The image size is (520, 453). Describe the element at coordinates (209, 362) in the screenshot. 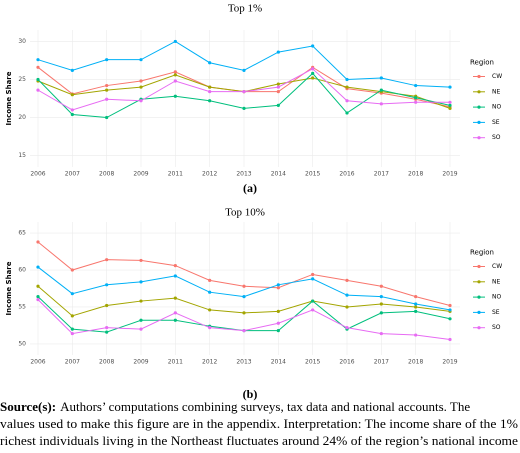

I see `x-tick-label: 2012` at that location.